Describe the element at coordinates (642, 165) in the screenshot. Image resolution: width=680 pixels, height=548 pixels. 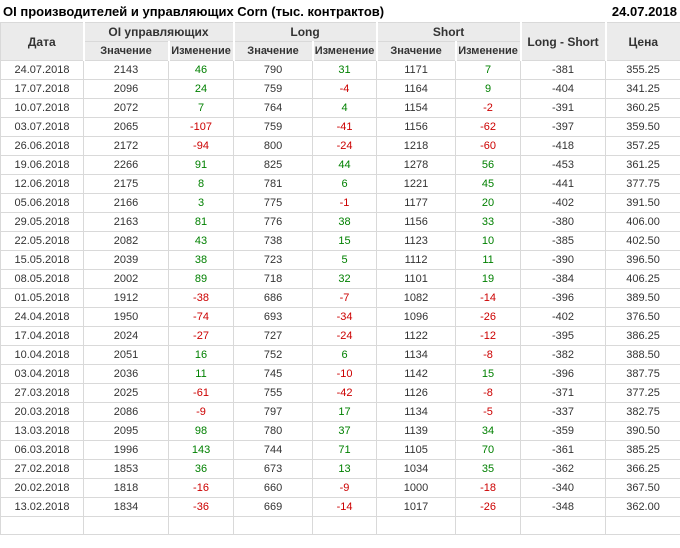
I see `value-cell: 361.25` at that location.